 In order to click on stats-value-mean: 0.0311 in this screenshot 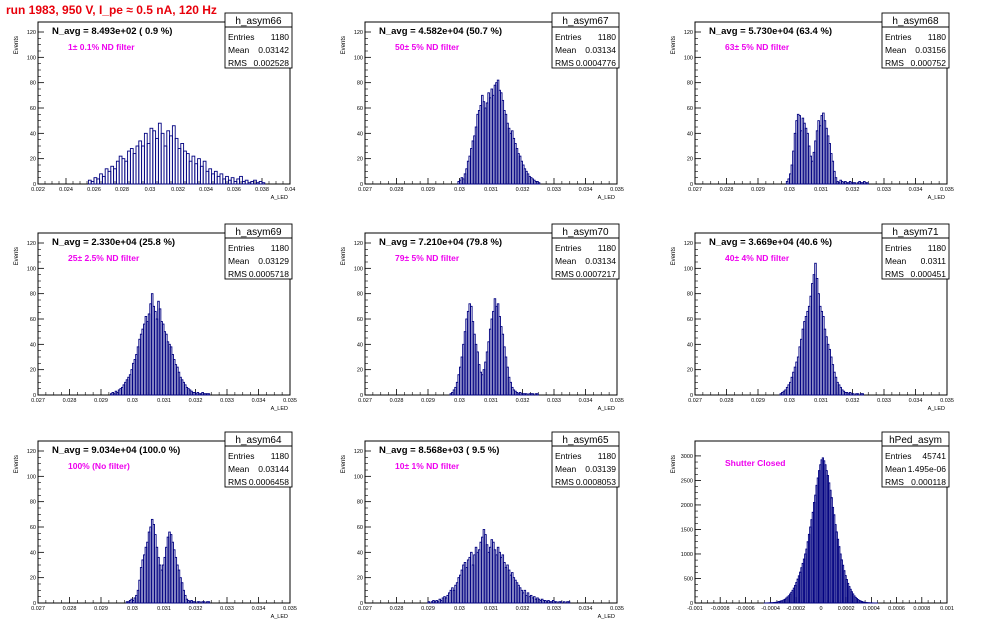, I will do `click(934, 261)`.